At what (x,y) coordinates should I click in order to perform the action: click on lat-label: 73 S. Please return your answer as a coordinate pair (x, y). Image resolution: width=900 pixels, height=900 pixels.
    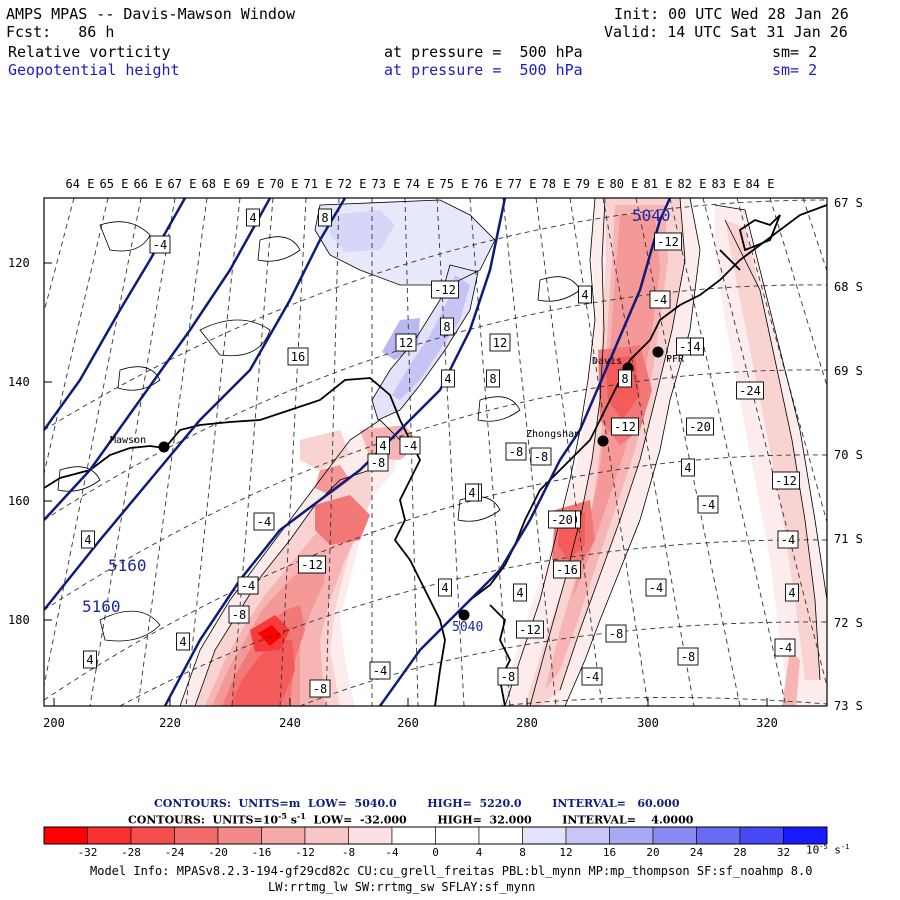
    Looking at the image, I should click on (848, 706).